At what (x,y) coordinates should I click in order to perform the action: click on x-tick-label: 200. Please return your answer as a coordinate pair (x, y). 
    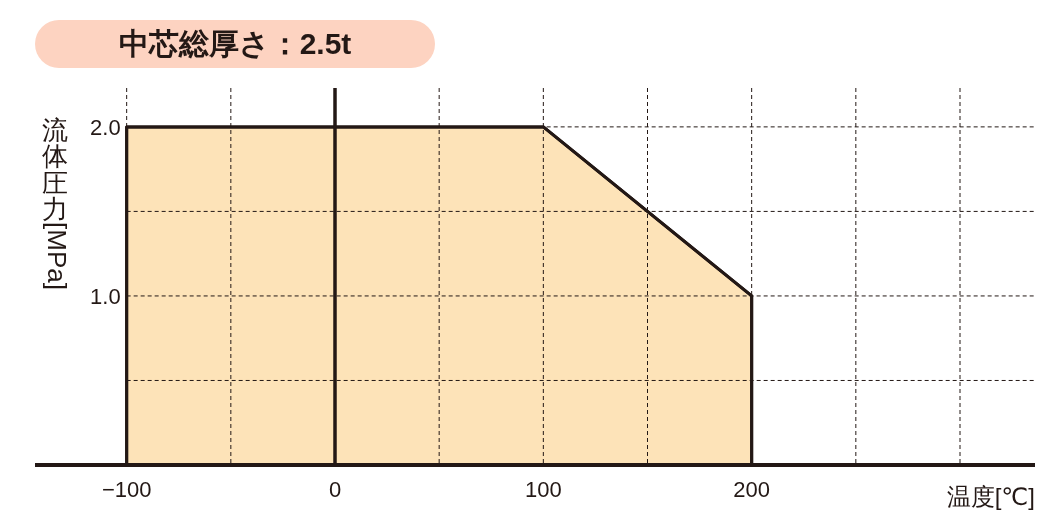
    Looking at the image, I should click on (752, 489).